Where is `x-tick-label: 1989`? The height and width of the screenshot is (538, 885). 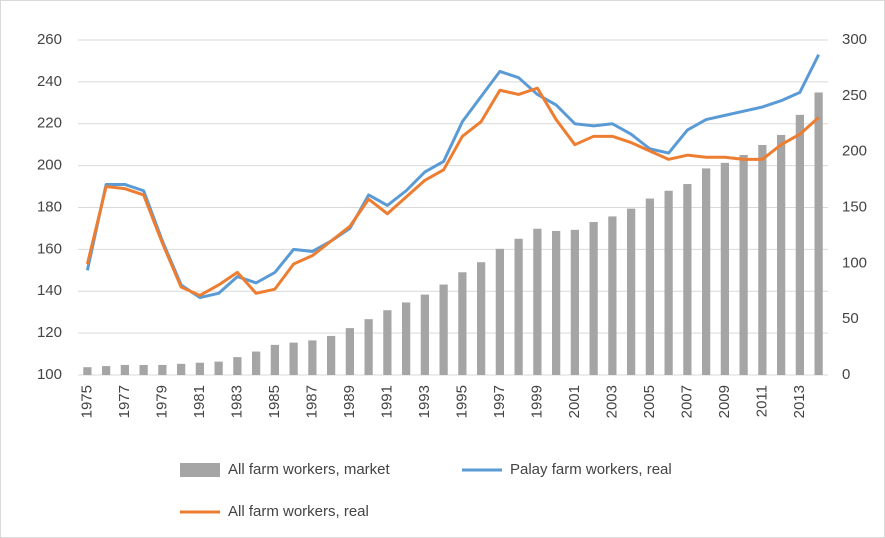
x-tick-label: 1989 is located at coordinates (349, 401).